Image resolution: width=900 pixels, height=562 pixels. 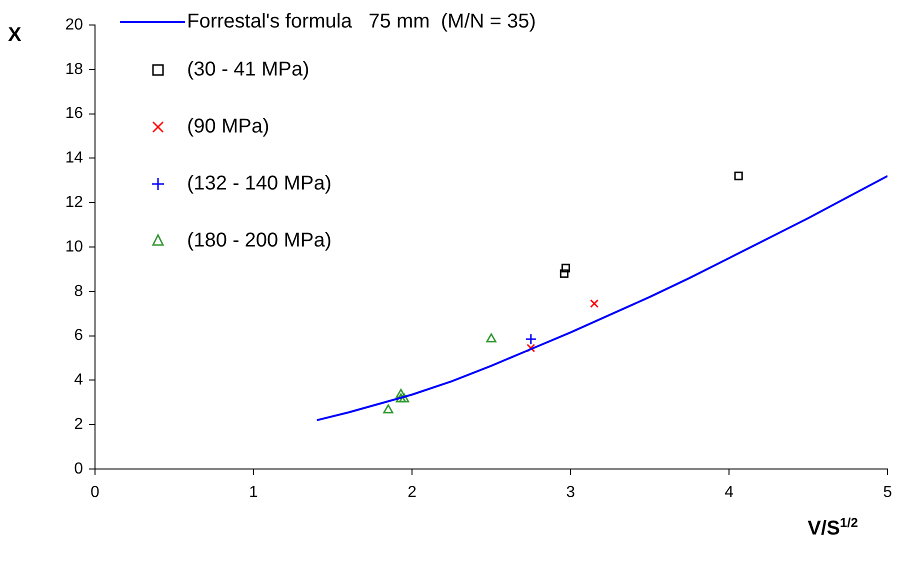 I want to click on x-tick-label: 4, so click(x=729, y=493).